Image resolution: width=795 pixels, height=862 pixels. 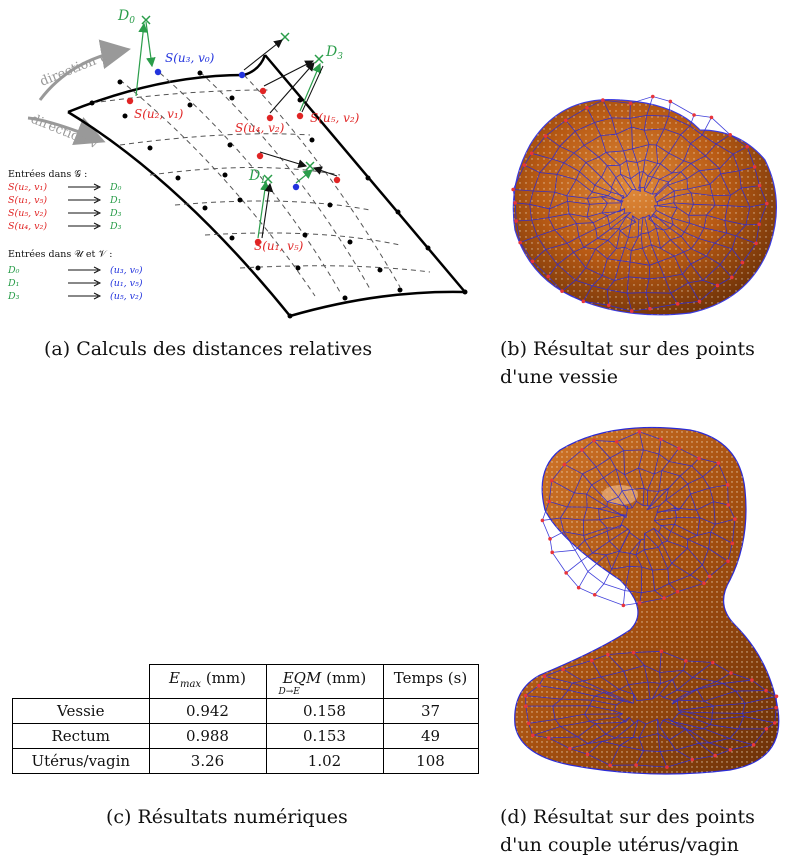 I want to click on label-s-u2v1: S(u₂, v₁), so click(x=159, y=114).